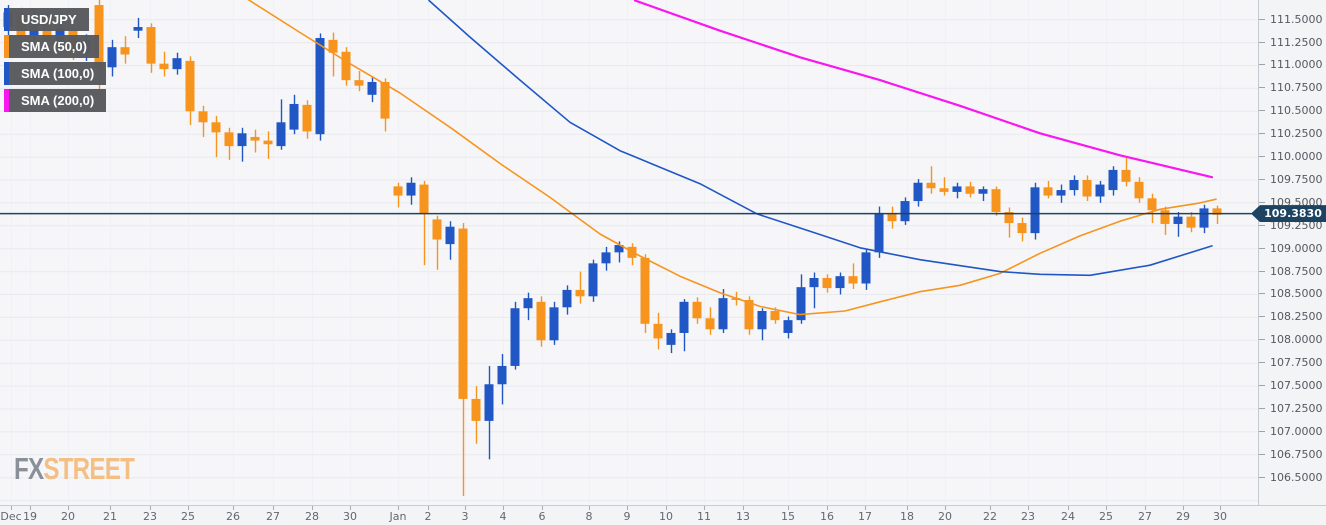 The height and width of the screenshot is (525, 1326). I want to click on time-axis-label: 26, so click(233, 516).